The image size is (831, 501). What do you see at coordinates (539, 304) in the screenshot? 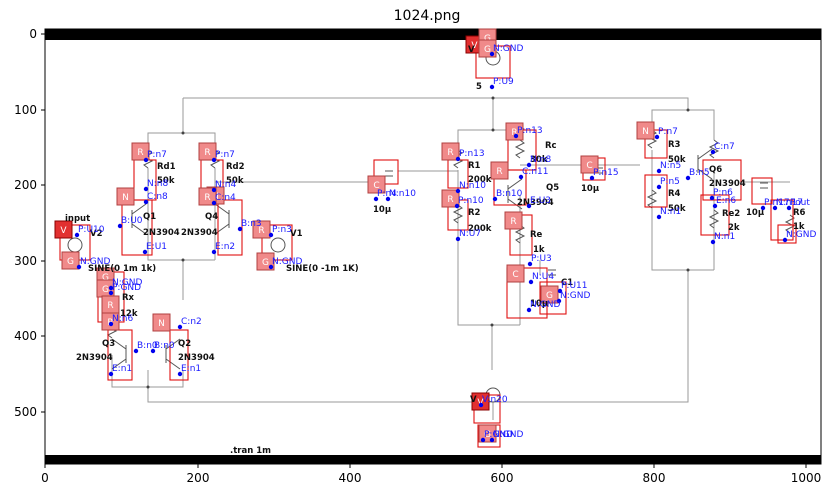
I see `component-label-c1-val: 10µ` at bounding box center [539, 304].